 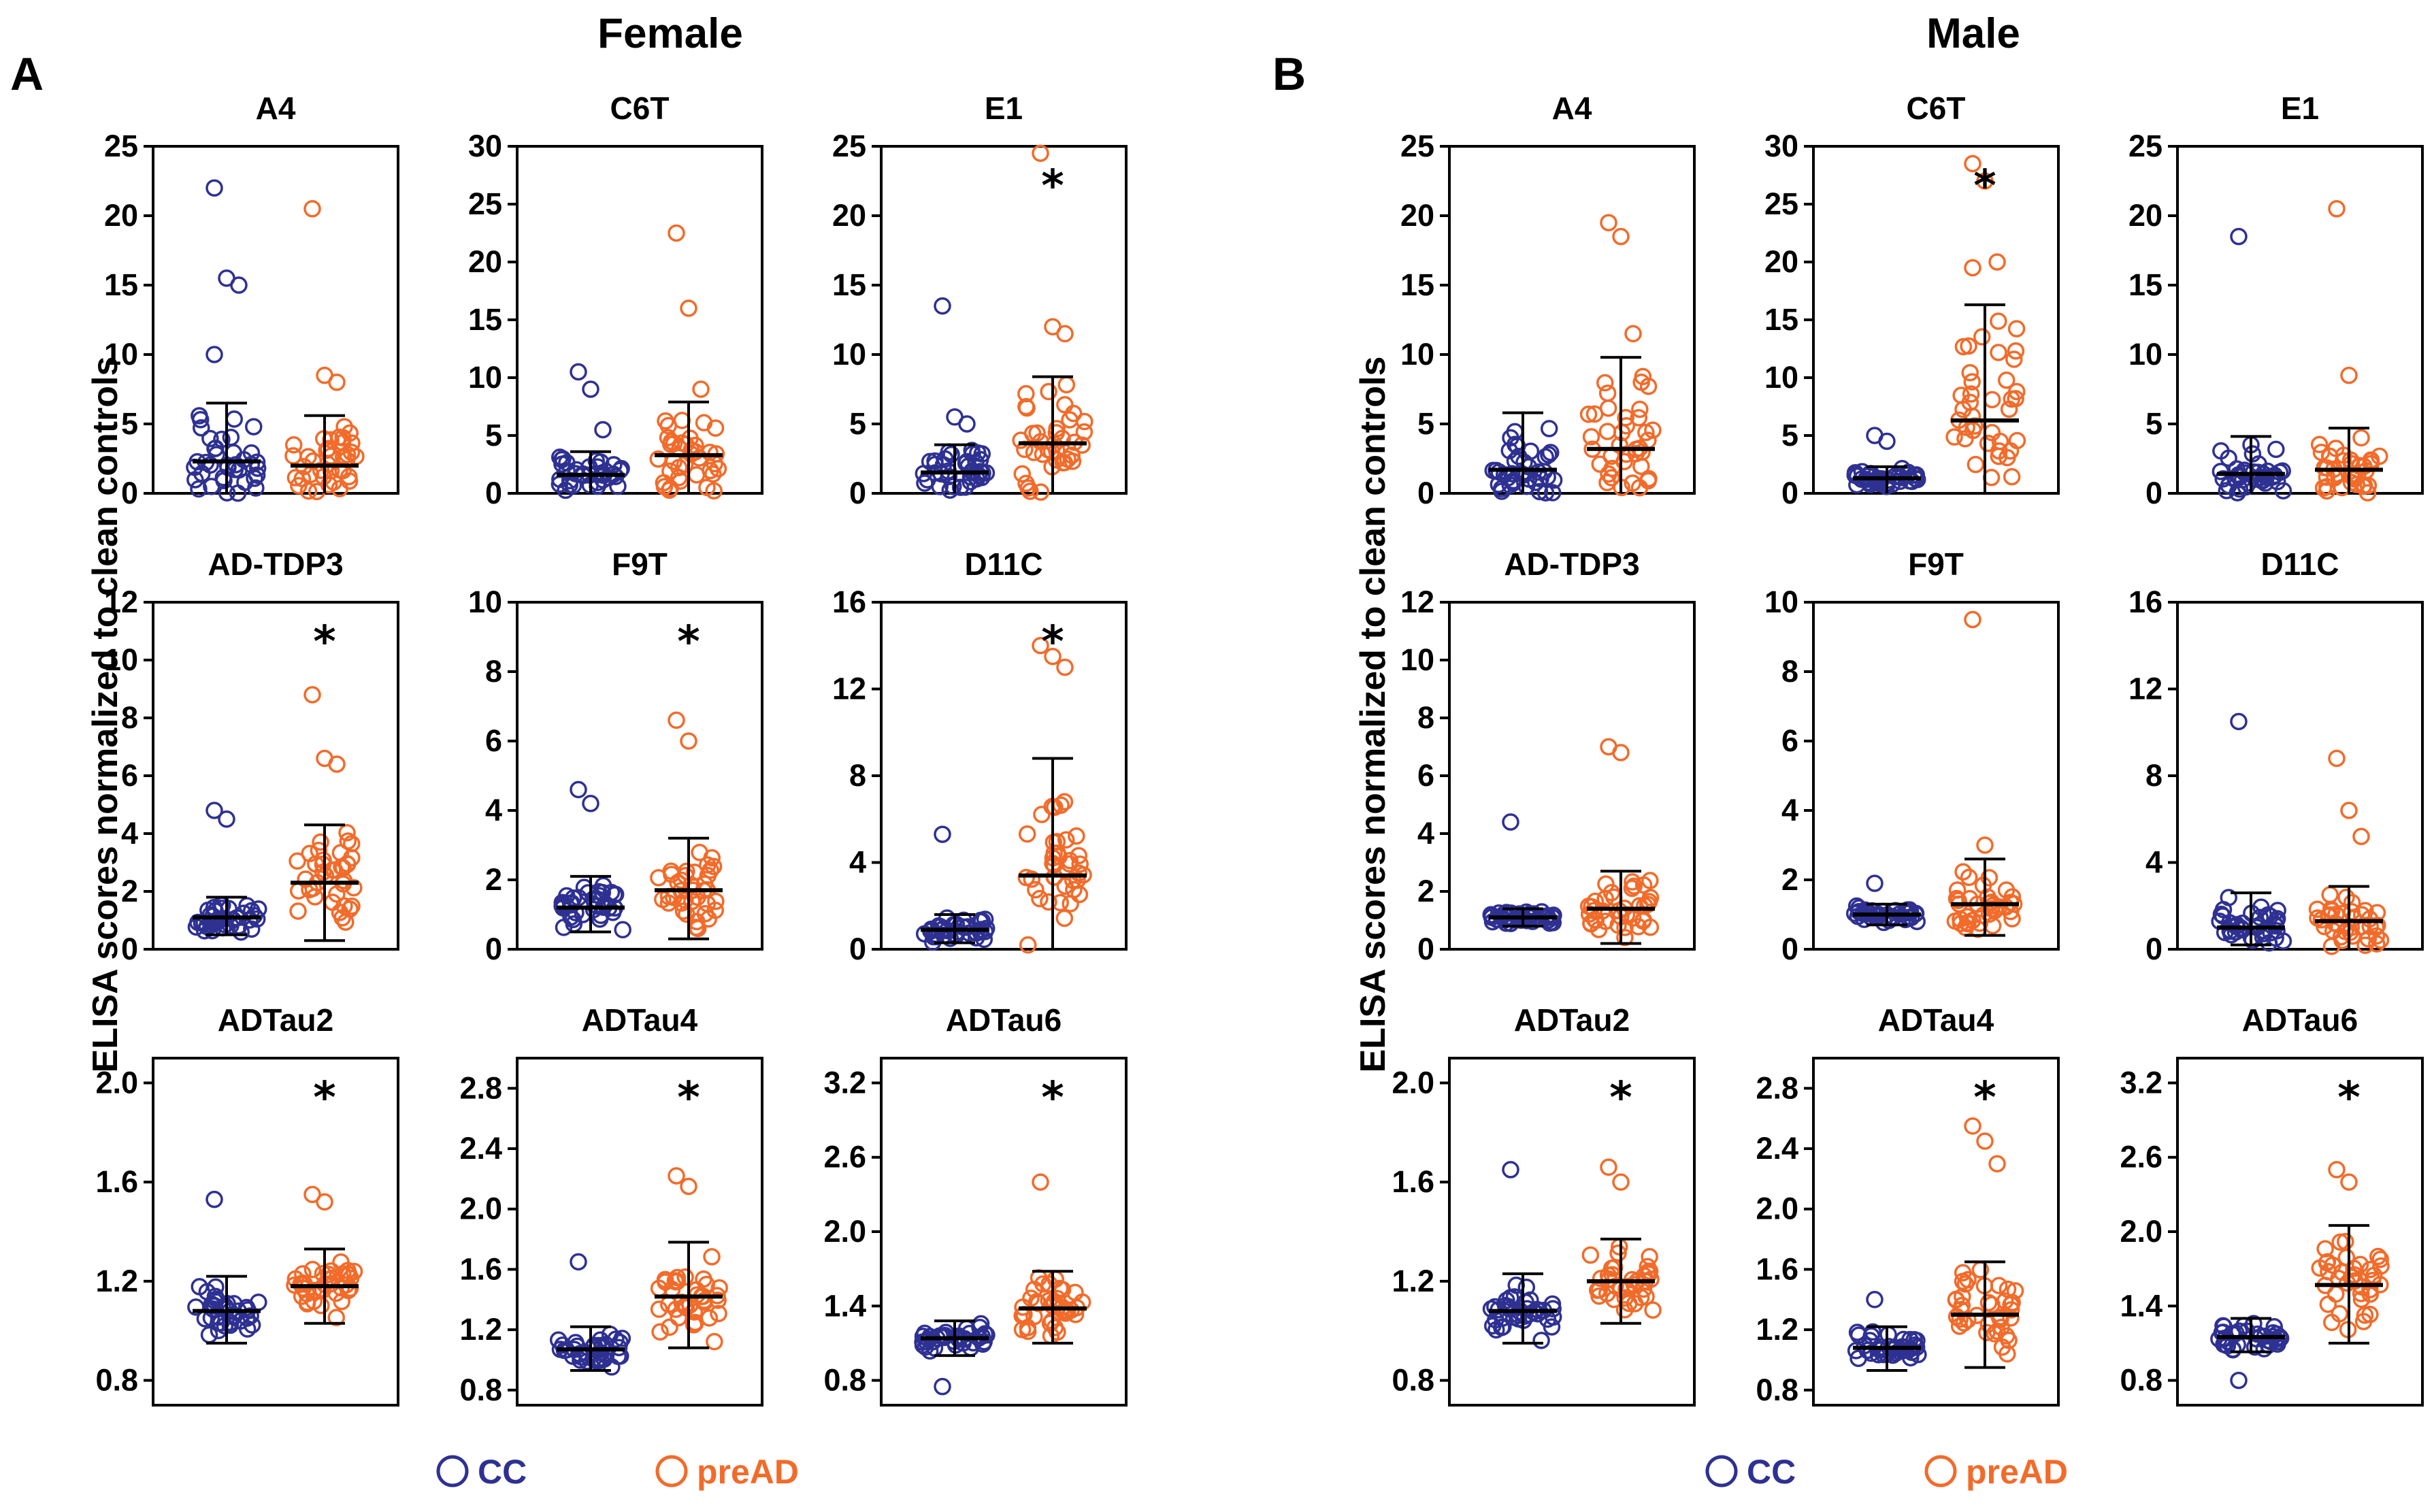 What do you see at coordinates (1572, 1232) in the screenshot?
I see `plot-frame` at bounding box center [1572, 1232].